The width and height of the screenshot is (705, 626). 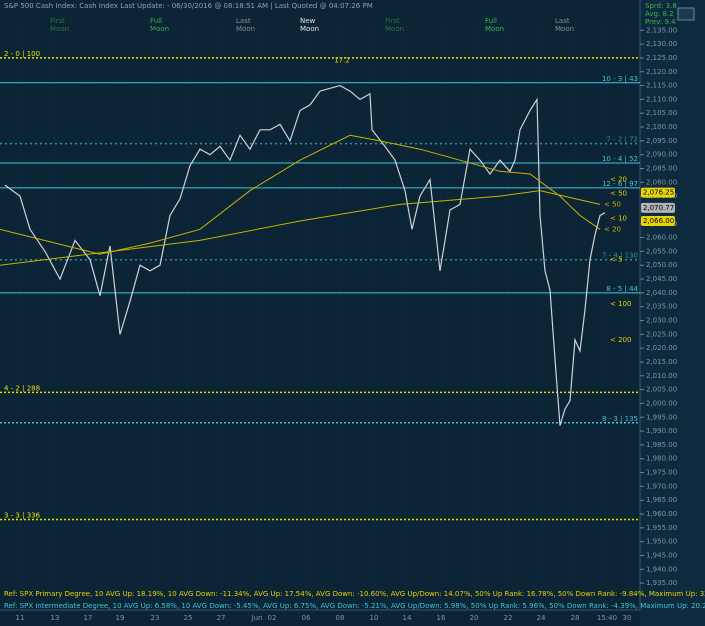 I want to click on y-tick-label: 2,050.00, so click(x=661, y=265).